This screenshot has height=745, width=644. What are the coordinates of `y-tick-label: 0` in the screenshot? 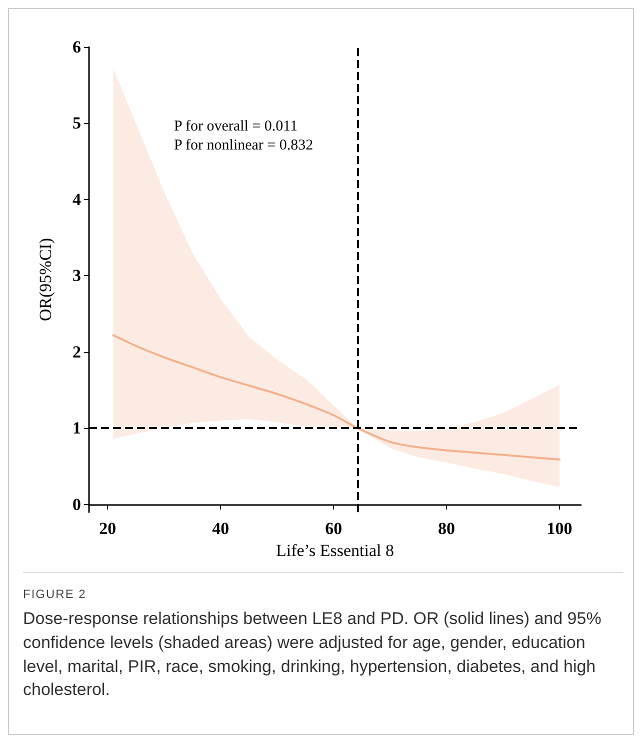 It's located at (76, 504).